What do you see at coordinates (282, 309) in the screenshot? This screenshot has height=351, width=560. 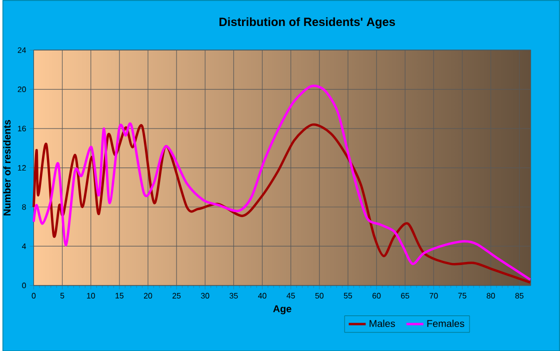 I see `x-axis-title: Age` at bounding box center [282, 309].